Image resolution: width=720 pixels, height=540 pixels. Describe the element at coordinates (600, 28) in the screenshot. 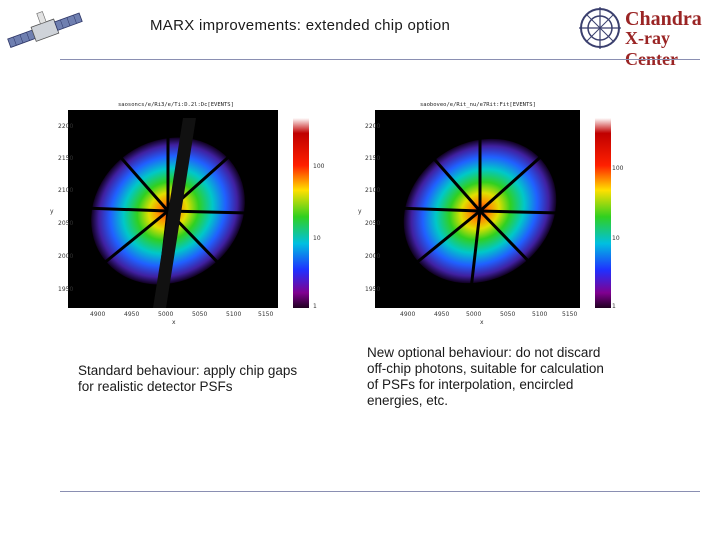

I see `chandra-logo-icon` at that location.